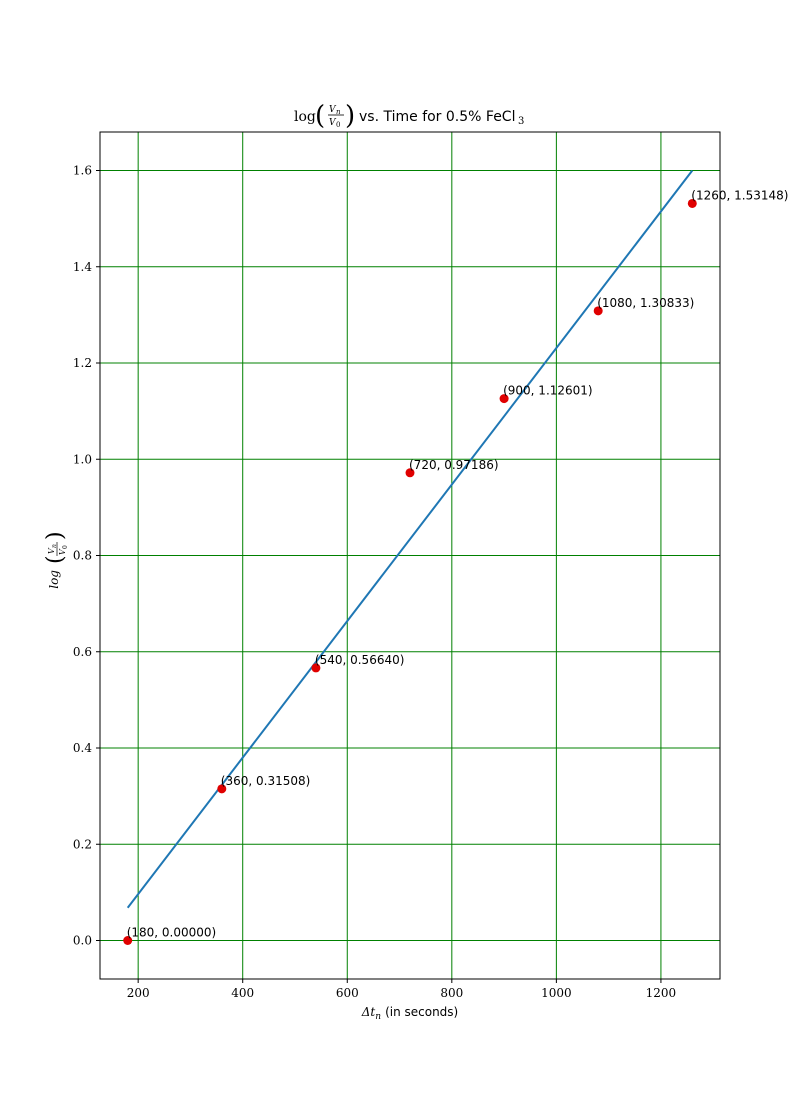 The width and height of the screenshot is (800, 1100). I want to click on title-paren-right: ), so click(350, 116).